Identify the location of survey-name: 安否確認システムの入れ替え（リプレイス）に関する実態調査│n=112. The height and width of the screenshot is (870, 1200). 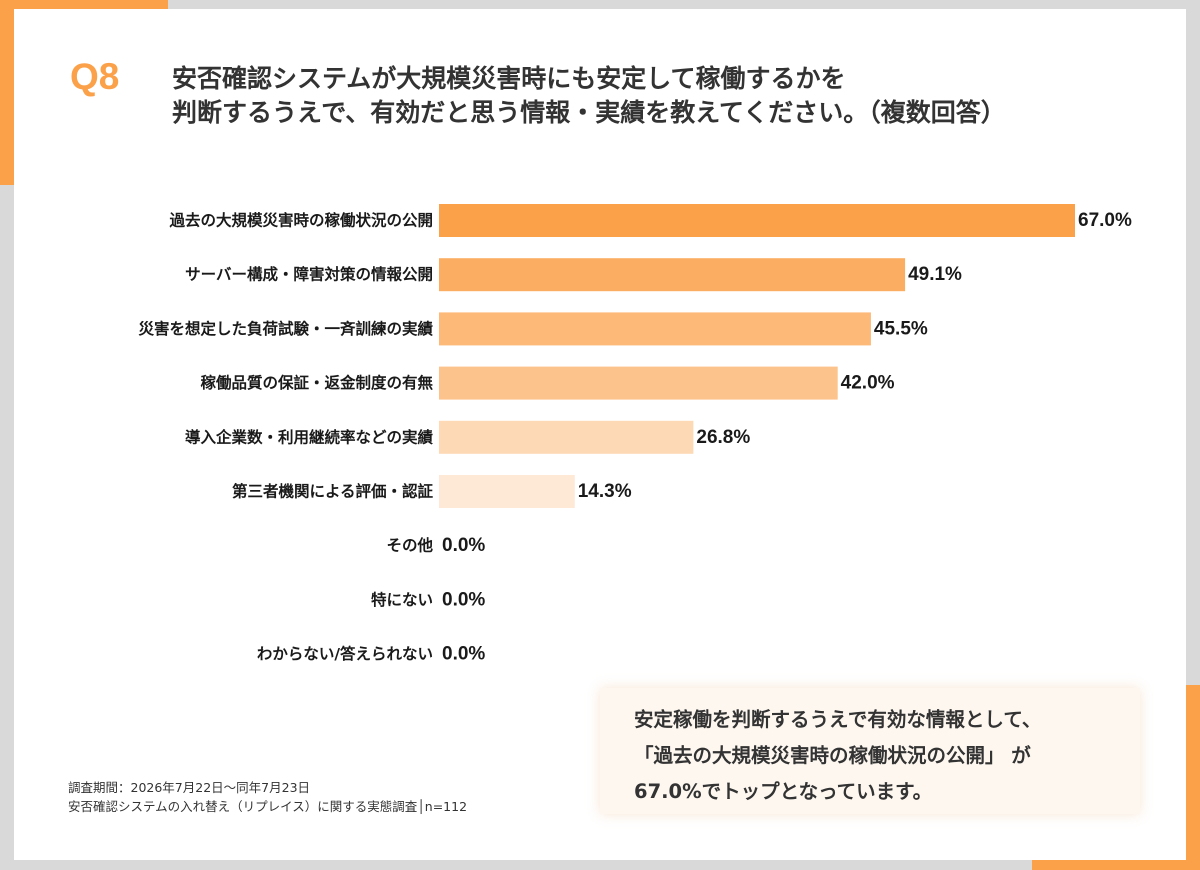
(268, 806).